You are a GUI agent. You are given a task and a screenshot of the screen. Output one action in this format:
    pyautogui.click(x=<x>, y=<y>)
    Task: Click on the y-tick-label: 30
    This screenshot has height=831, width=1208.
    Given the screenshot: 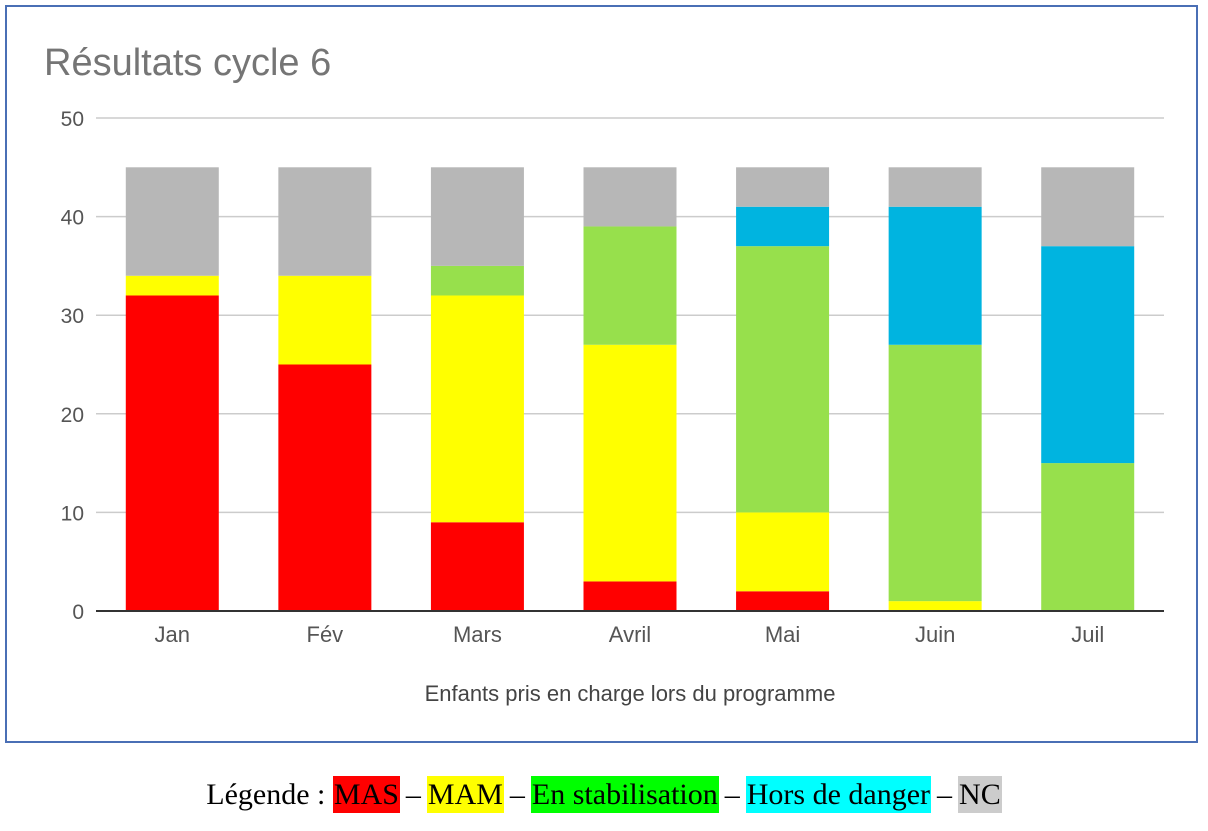 What is the action you would take?
    pyautogui.click(x=72, y=316)
    